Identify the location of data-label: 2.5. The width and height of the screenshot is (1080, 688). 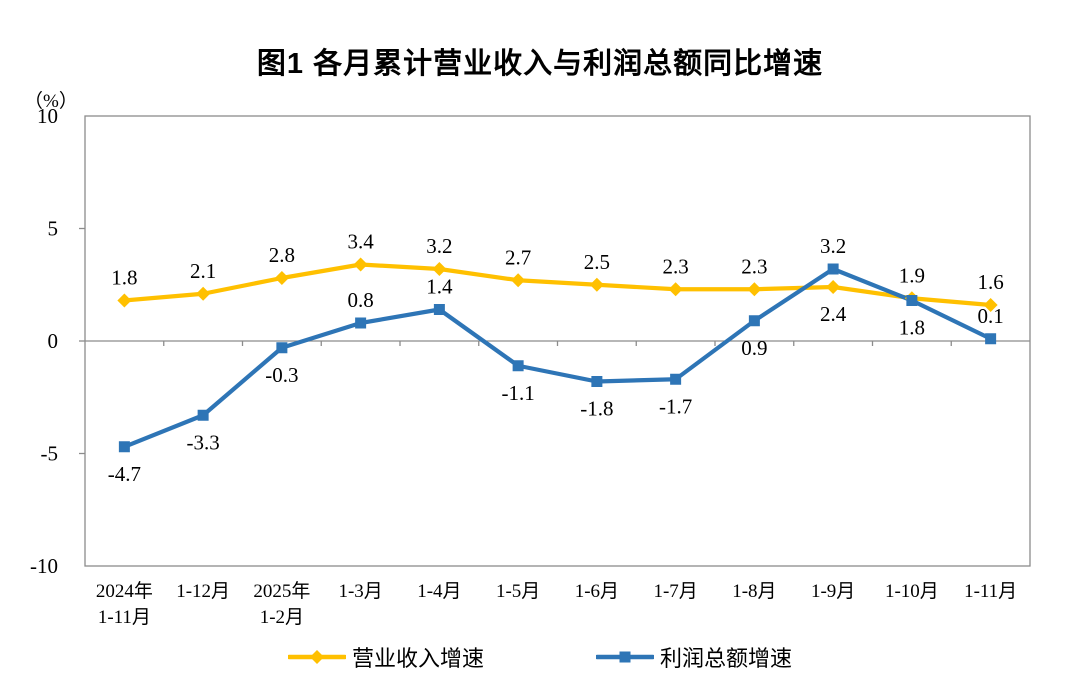
(597, 262).